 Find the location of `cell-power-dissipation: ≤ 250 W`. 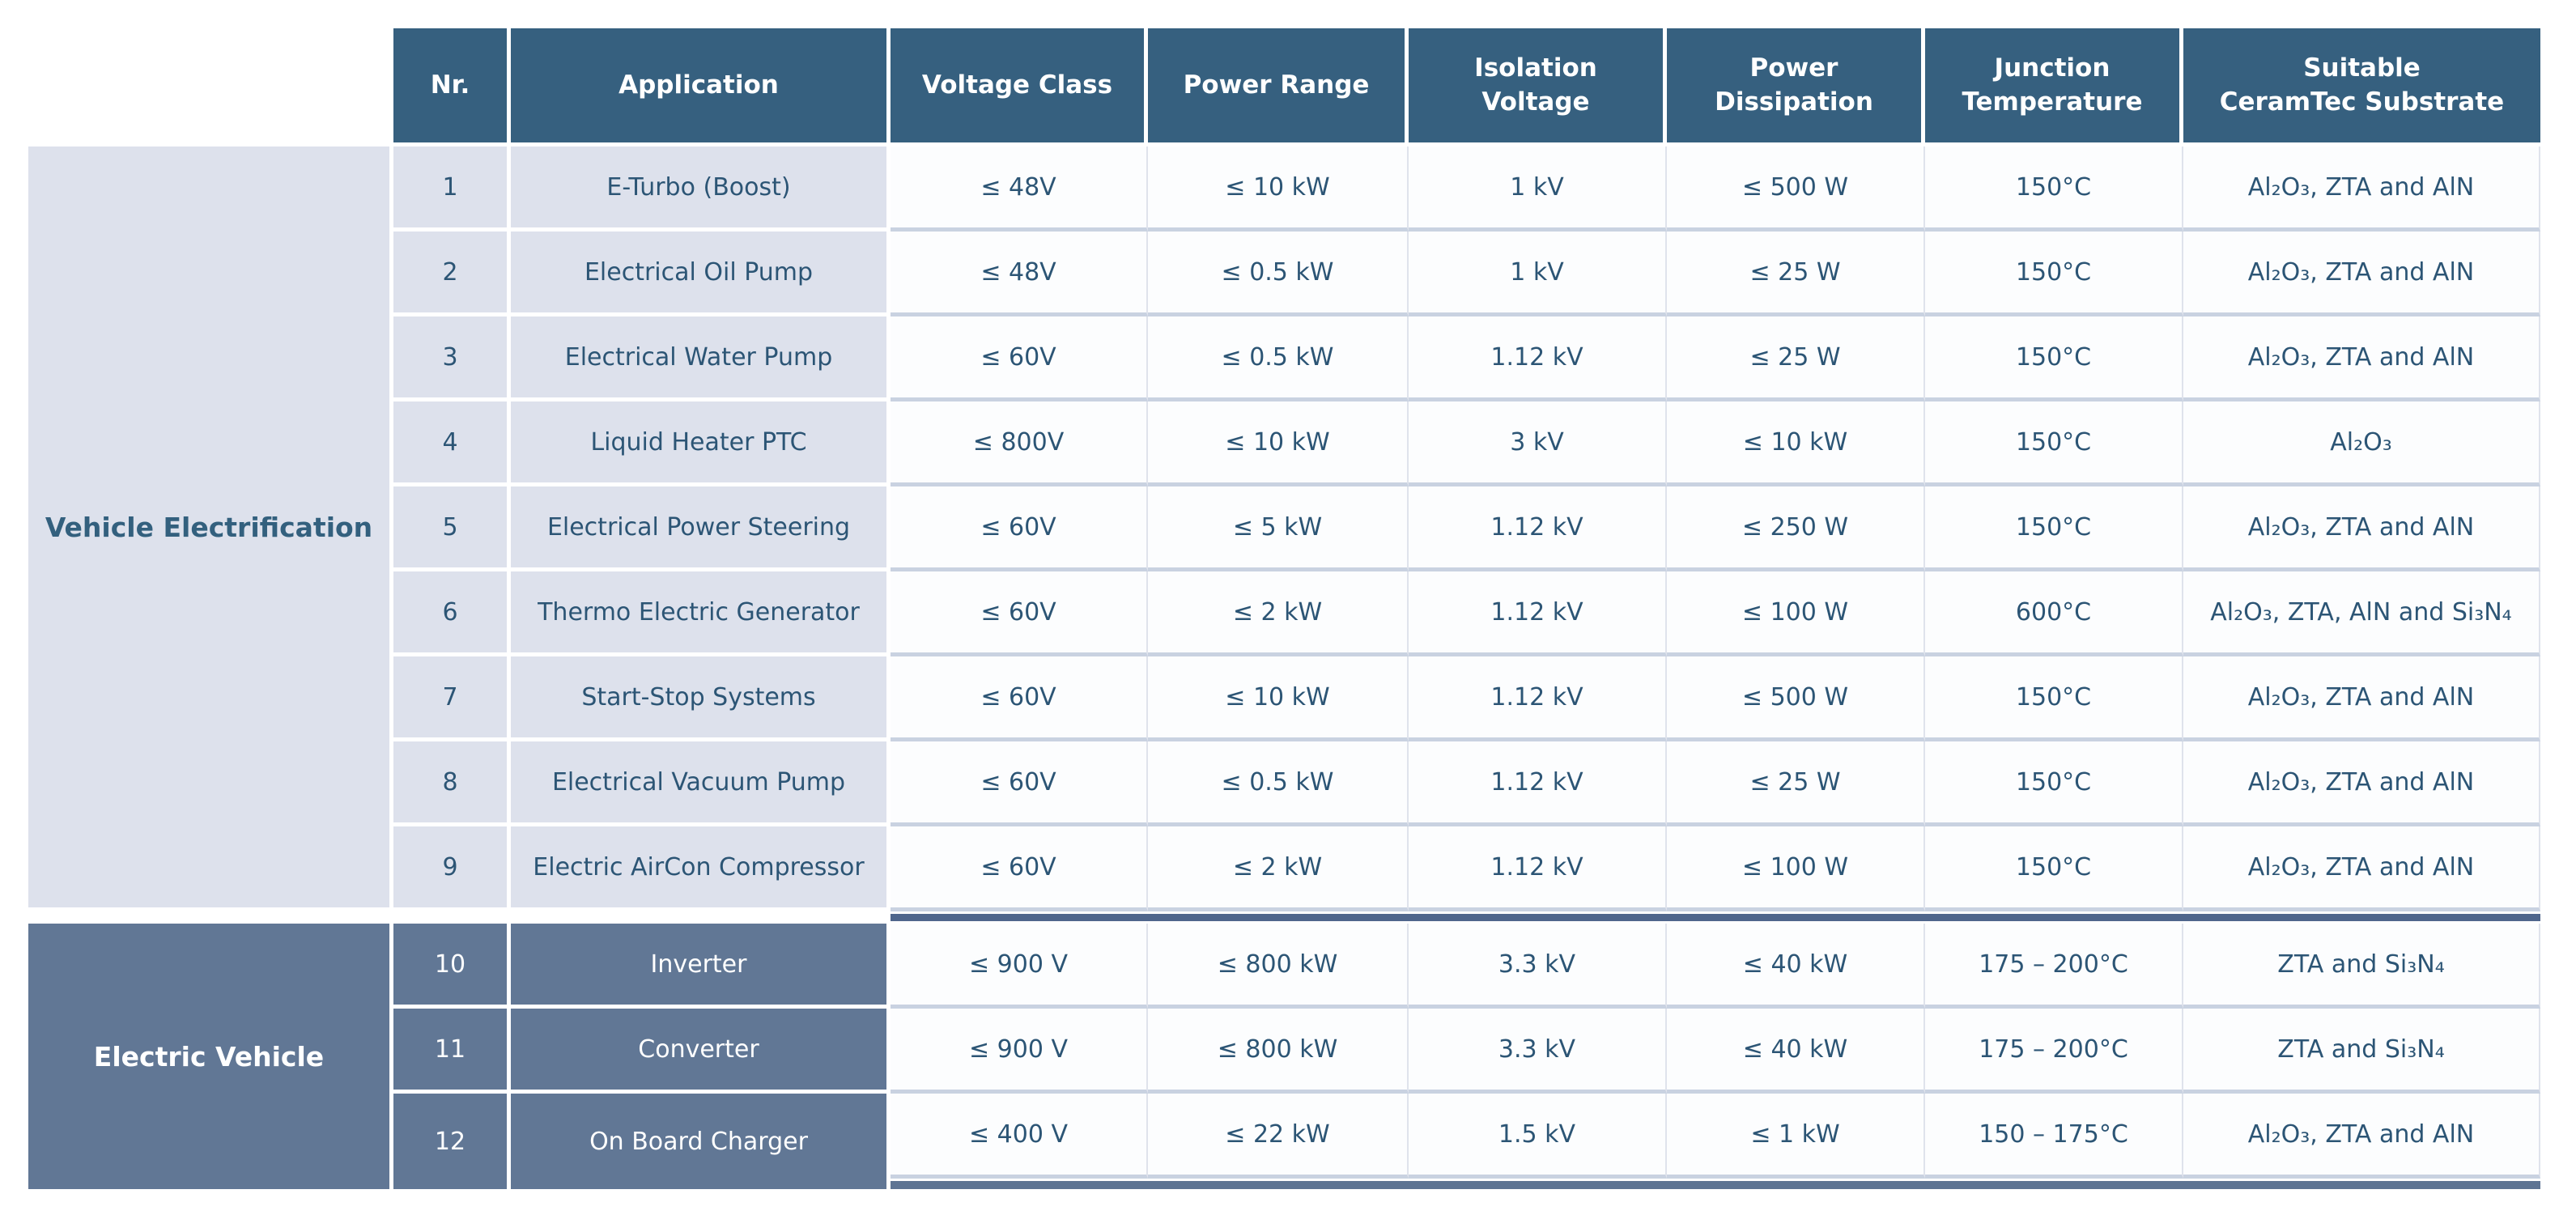

cell-power-dissipation: ≤ 250 W is located at coordinates (1796, 528).